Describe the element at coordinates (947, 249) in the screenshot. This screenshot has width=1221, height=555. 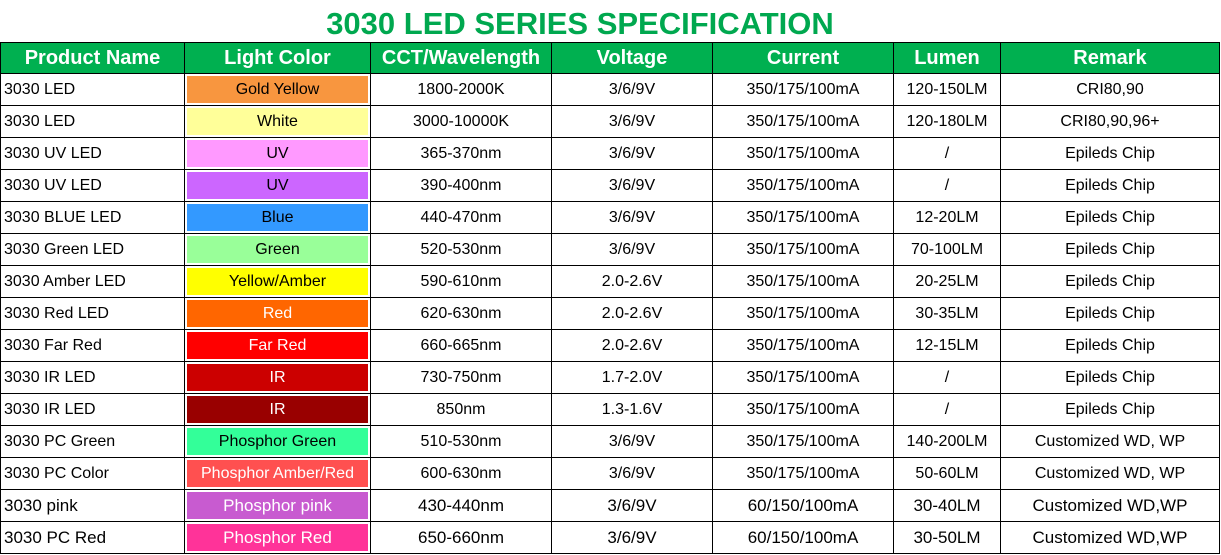
I see `table-cell: 70-100LM` at that location.